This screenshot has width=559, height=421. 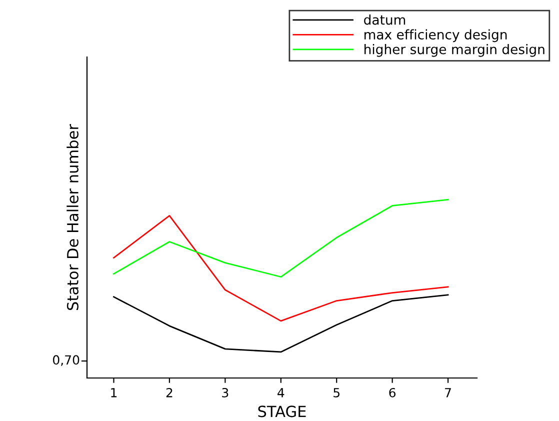 What do you see at coordinates (66, 360) in the screenshot?
I see `text: 0,70` at bounding box center [66, 360].